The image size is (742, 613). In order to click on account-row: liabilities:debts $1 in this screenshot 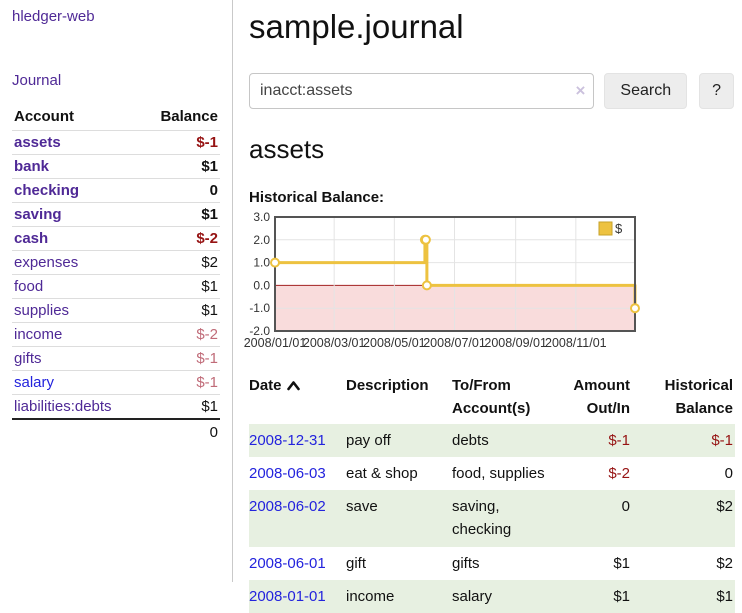, I will do `click(116, 407)`.